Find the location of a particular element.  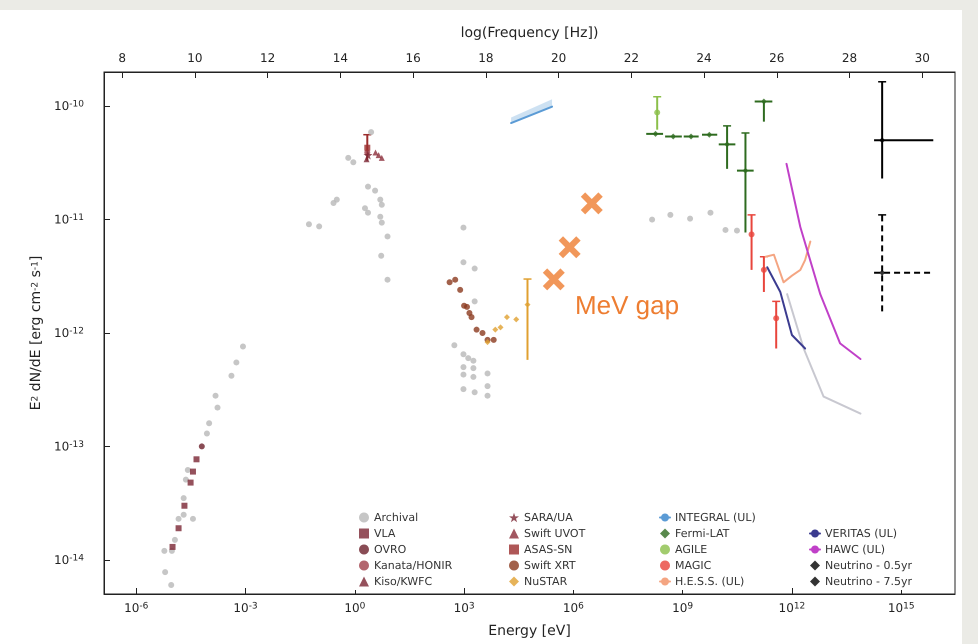

x2-tick-label: 16 is located at coordinates (413, 58).